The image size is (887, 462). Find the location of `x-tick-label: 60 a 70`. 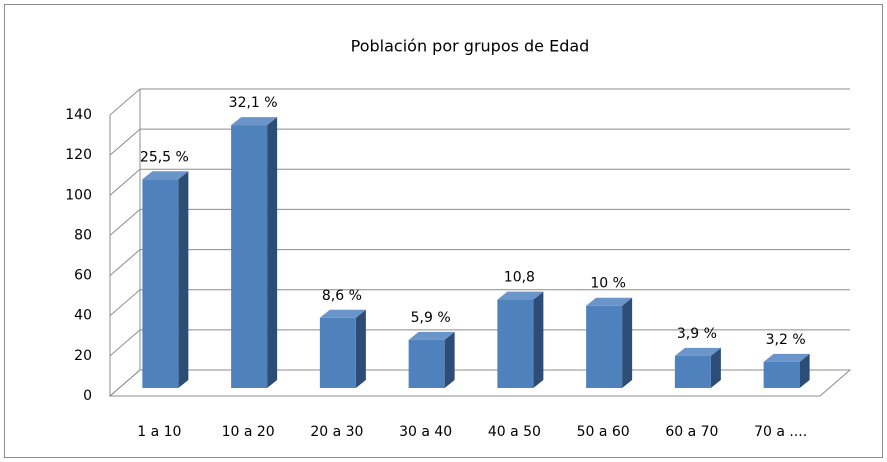

x-tick-label: 60 a 70 is located at coordinates (691, 432).